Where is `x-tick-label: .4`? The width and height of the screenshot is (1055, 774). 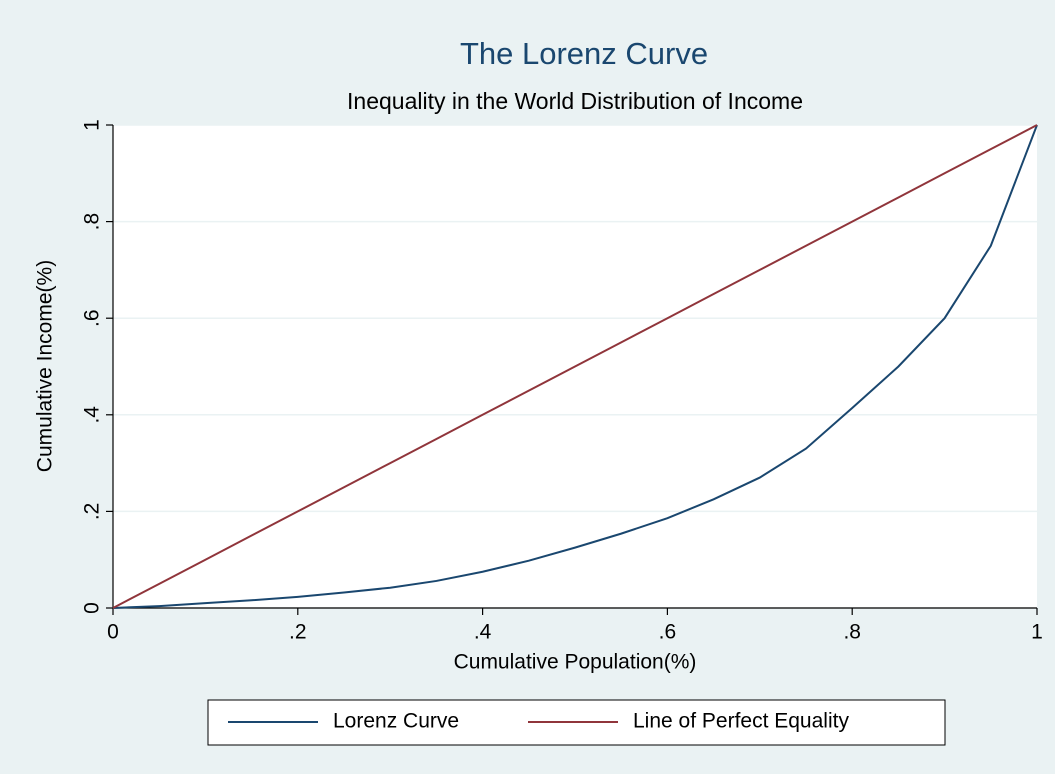
x-tick-label: .4 is located at coordinates (483, 632).